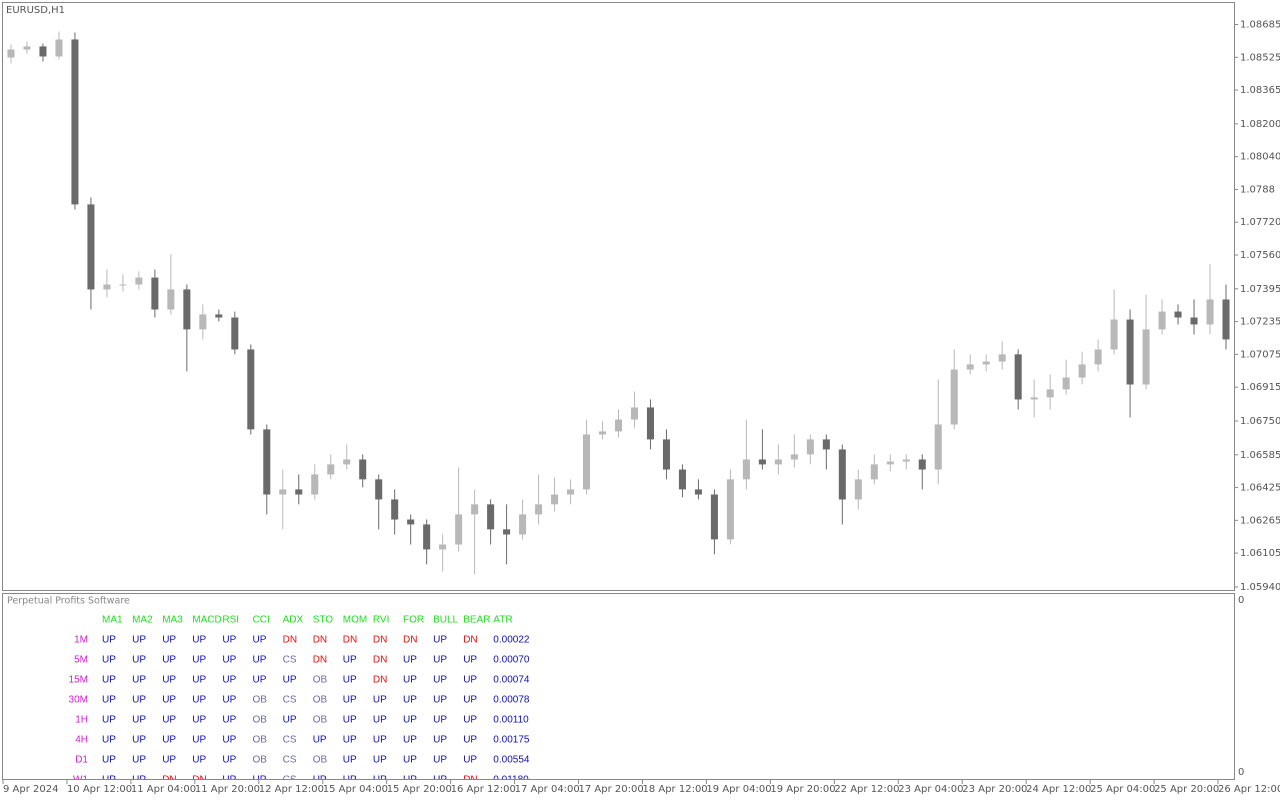 The image size is (1280, 800). What do you see at coordinates (866, 789) in the screenshot?
I see `x-tick-label: 22 Apr 12:00` at bounding box center [866, 789].